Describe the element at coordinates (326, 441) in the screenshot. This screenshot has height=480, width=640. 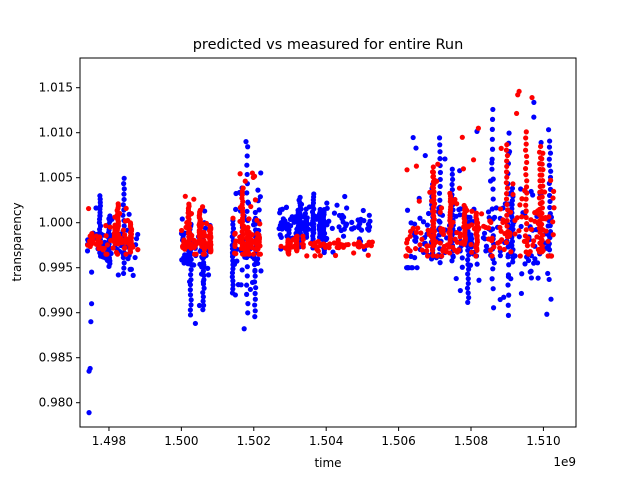
I see `x-tick-label: 1.504` at that location.